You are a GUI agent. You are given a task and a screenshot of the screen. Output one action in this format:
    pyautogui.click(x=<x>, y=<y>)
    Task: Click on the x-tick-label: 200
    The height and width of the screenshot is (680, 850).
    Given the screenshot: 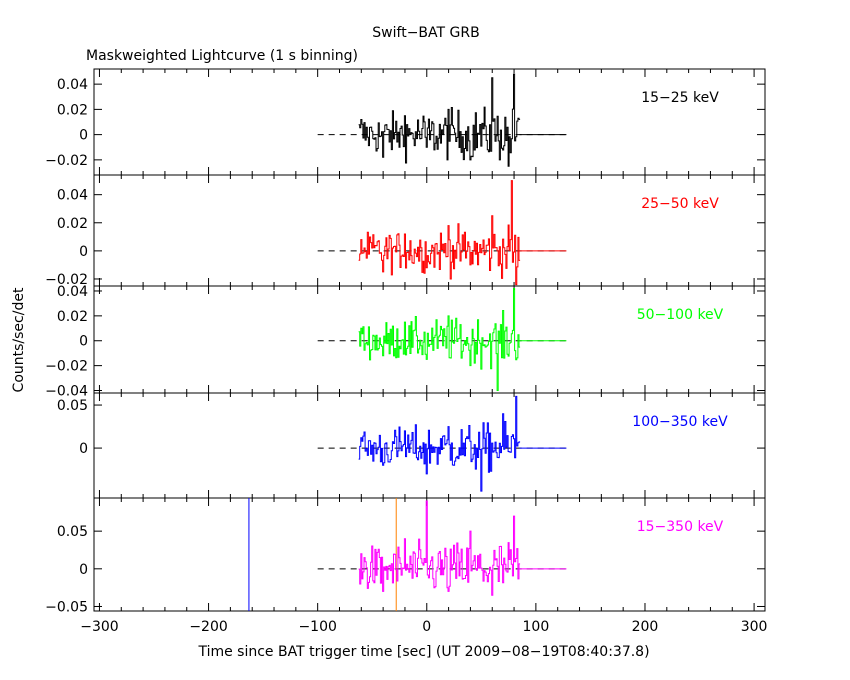 What is the action you would take?
    pyautogui.click(x=645, y=627)
    